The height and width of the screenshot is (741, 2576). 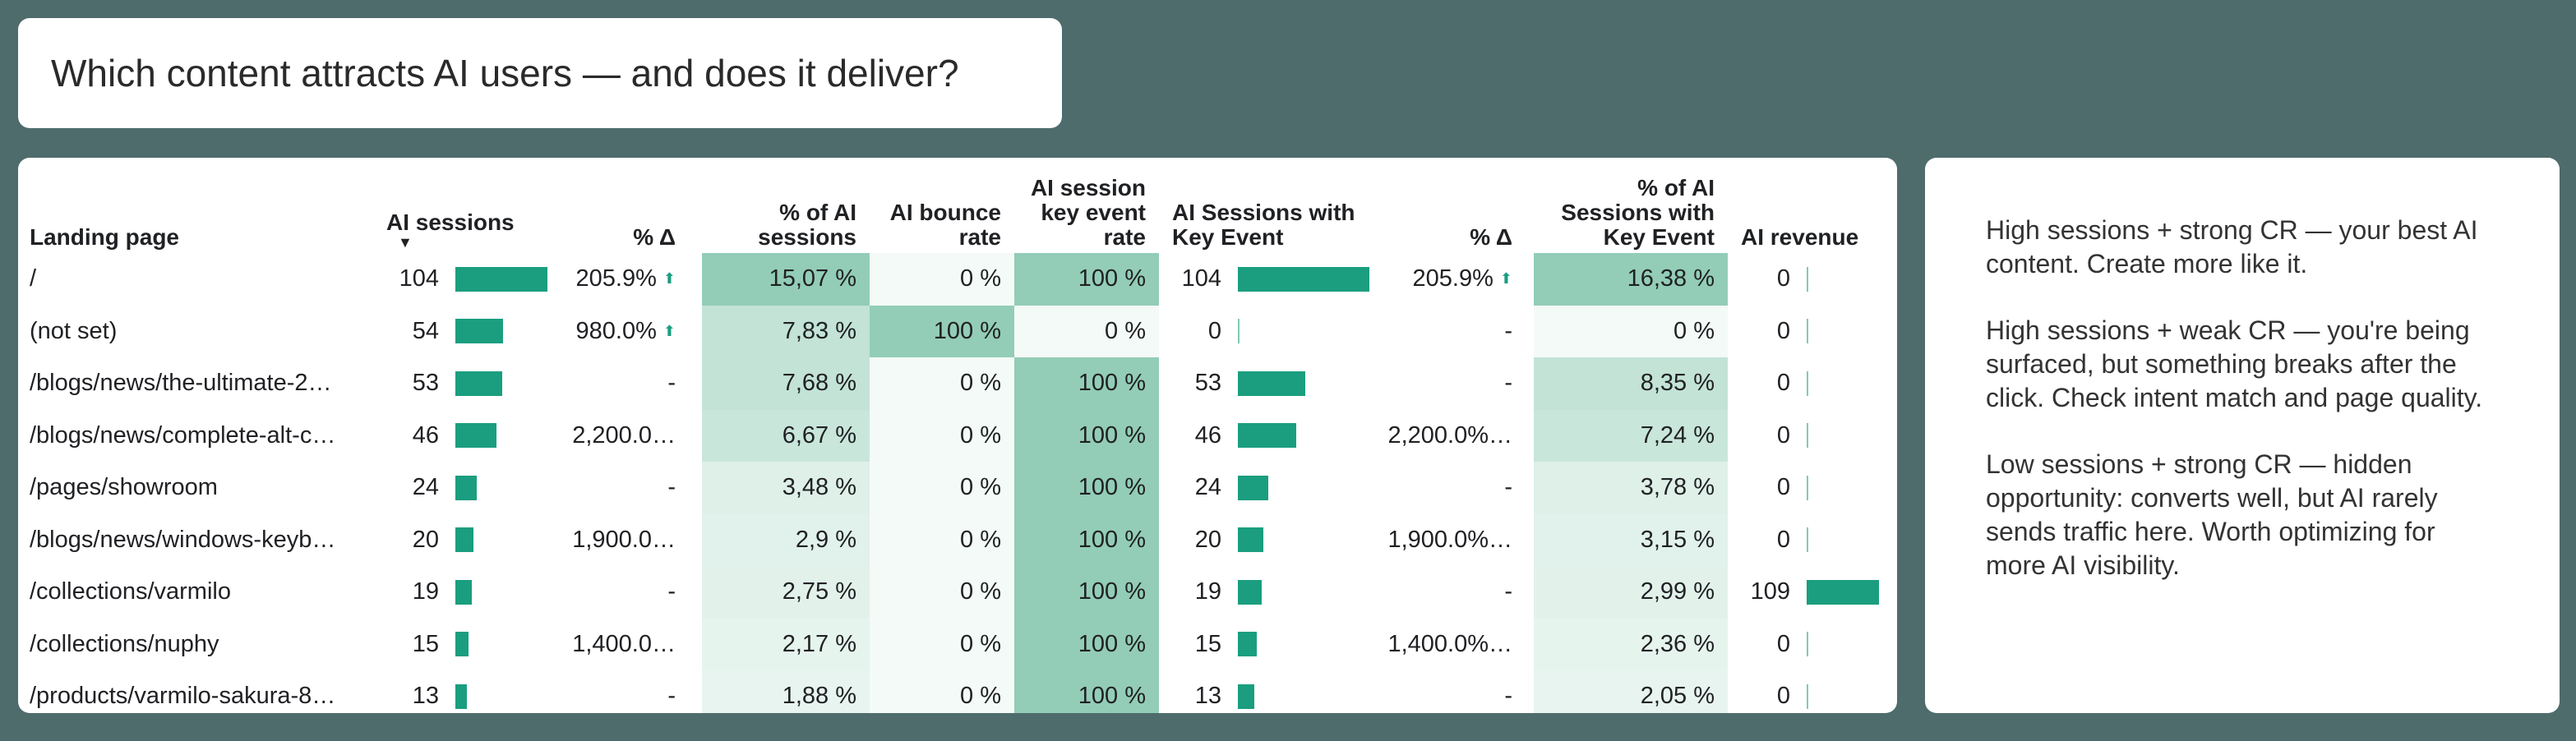 I want to click on sort-icon: ▼, so click(x=406, y=242).